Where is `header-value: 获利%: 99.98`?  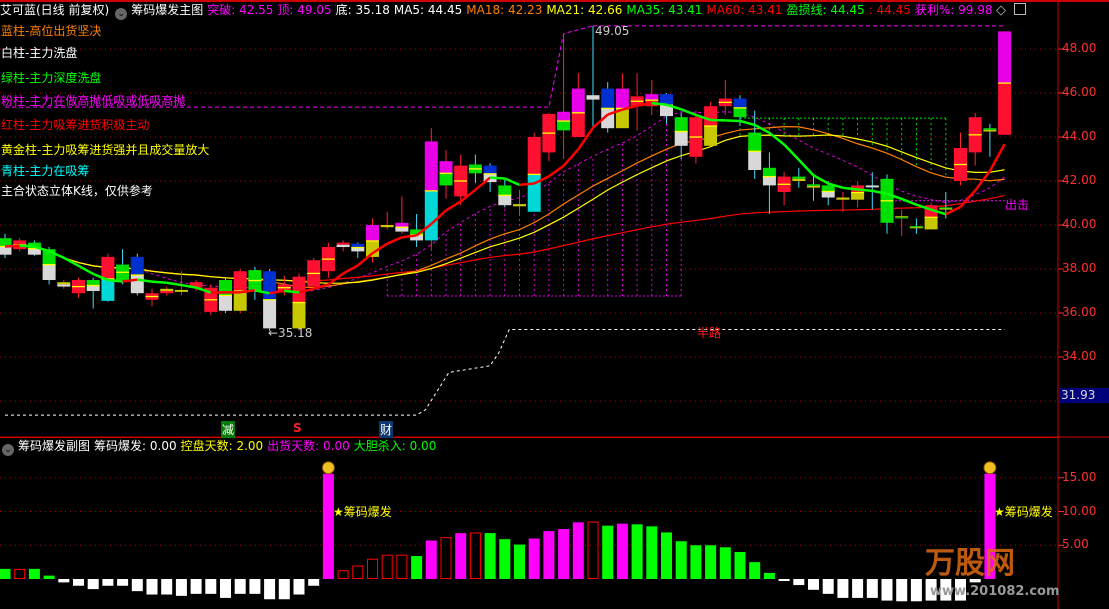
header-value: 获利%: 99.98 is located at coordinates (953, 10).